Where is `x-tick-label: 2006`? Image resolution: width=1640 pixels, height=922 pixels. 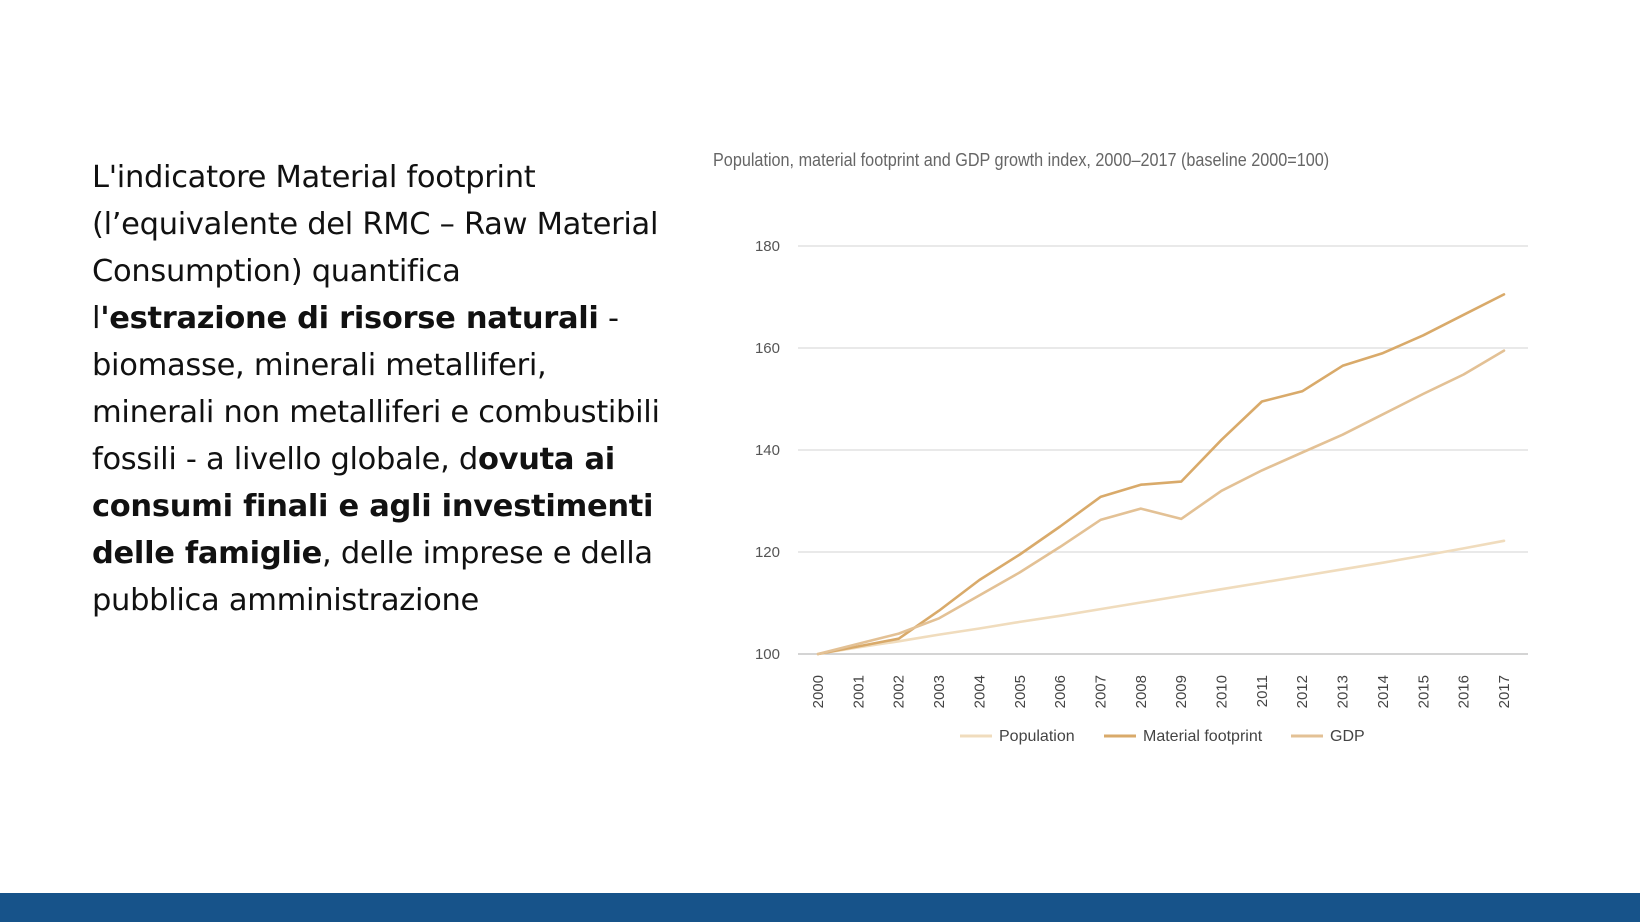 x-tick-label: 2006 is located at coordinates (1060, 691).